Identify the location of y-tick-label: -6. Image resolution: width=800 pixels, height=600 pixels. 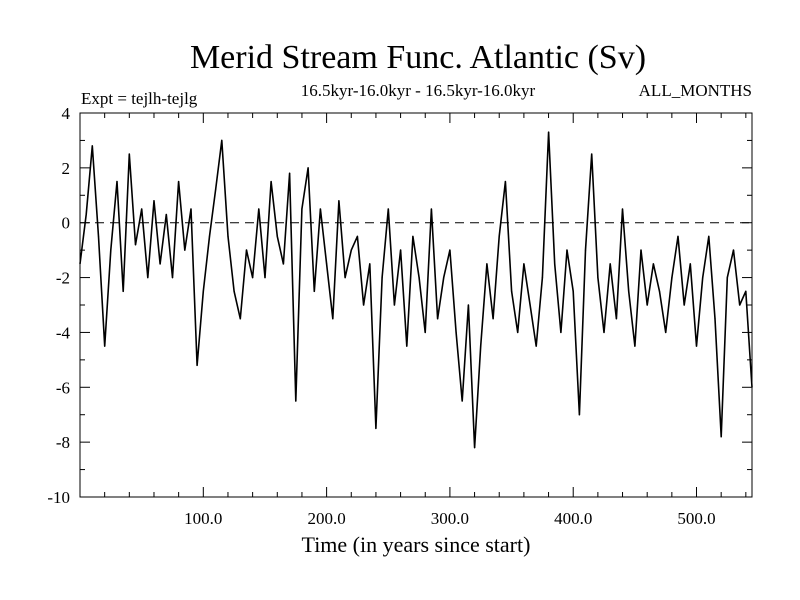
(63, 387).